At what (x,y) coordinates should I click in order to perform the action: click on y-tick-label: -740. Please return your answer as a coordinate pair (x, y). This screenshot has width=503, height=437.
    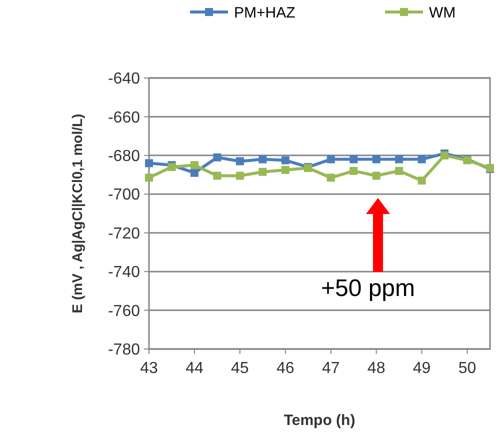
    Looking at the image, I should click on (124, 273).